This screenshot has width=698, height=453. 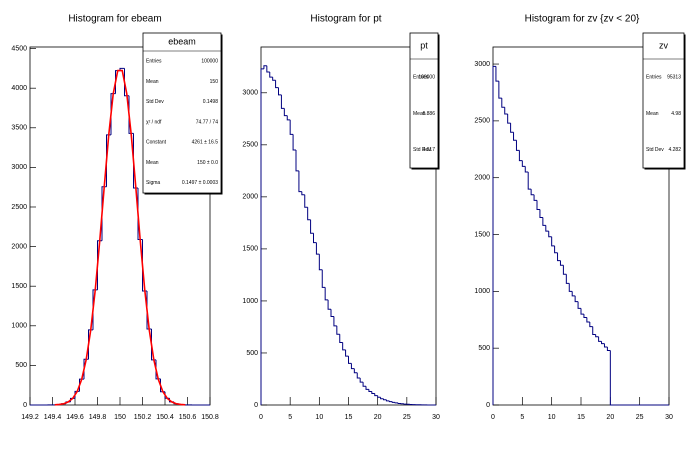 What do you see at coordinates (120, 417) in the screenshot?
I see `x-tick-label: 150` at bounding box center [120, 417].